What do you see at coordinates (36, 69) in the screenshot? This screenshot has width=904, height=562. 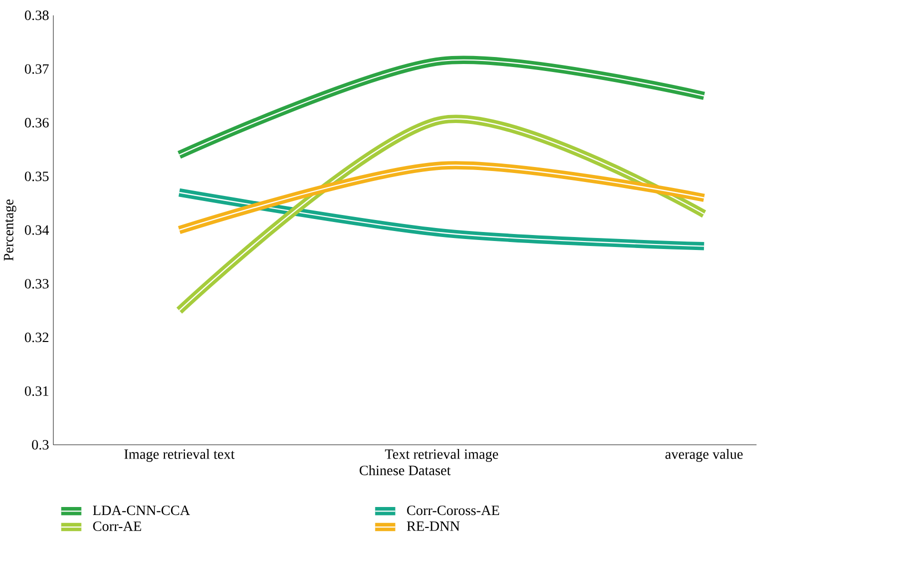 I see `y-tick-label: 0.37` at bounding box center [36, 69].